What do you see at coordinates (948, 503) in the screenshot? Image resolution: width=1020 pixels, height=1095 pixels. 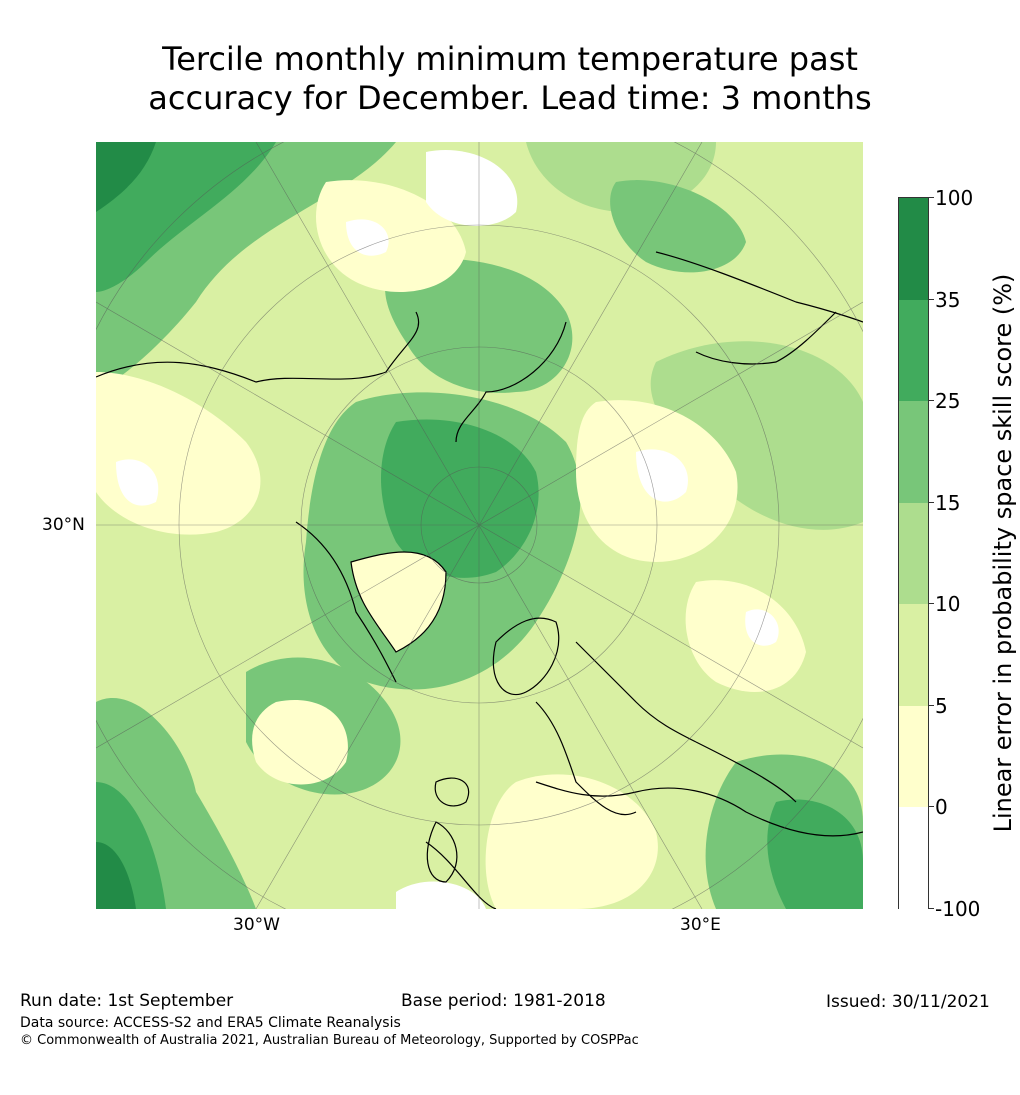 I see `colorbar-tick-label: 15` at bounding box center [948, 503].